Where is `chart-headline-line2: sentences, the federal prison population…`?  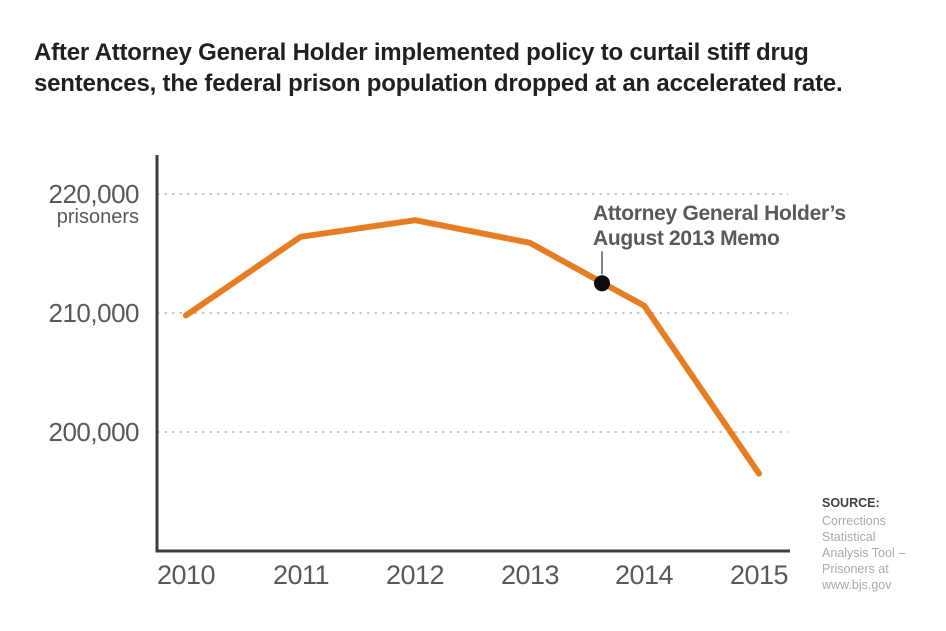 chart-headline-line2: sentences, the federal prison population… is located at coordinates (438, 83).